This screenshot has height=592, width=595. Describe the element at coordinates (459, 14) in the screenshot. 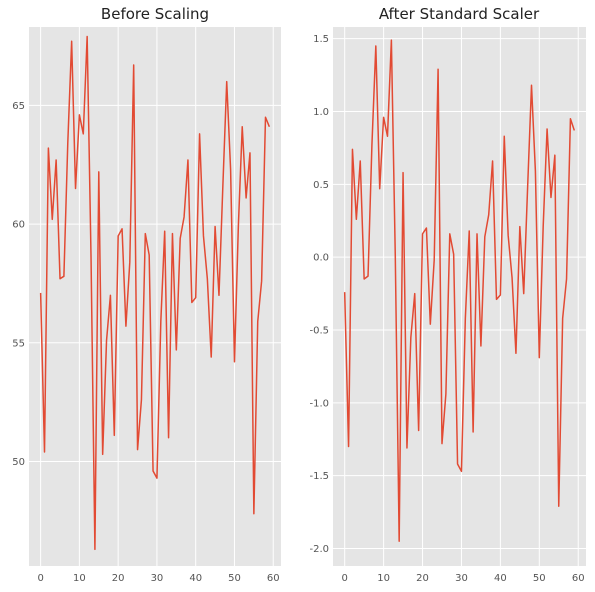

I see `chart-title-after-standard-scaler: After Standard Scaler` at that location.